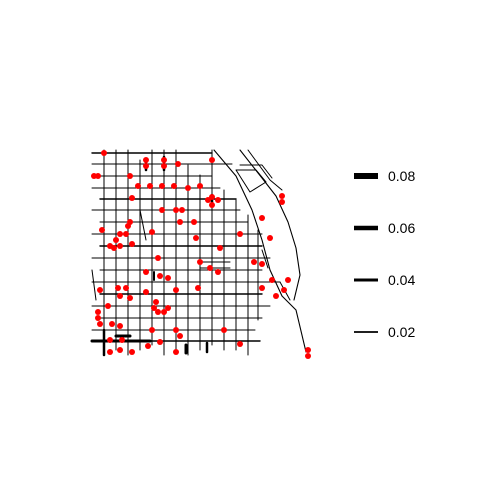  Describe the element at coordinates (401, 176) in the screenshot. I see `legend-label-0: 0.08` at that location.